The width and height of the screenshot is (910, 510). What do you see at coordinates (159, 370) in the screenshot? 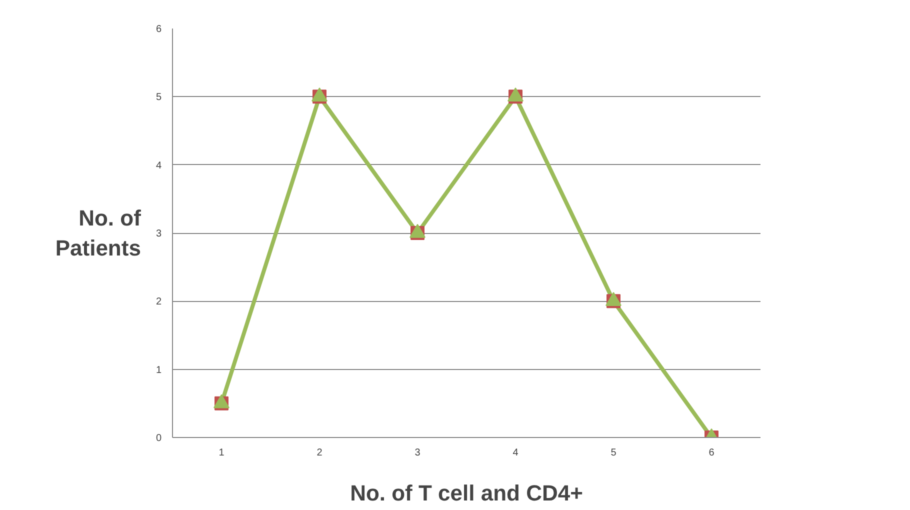
I see `y-tick-label: 1` at bounding box center [159, 370].